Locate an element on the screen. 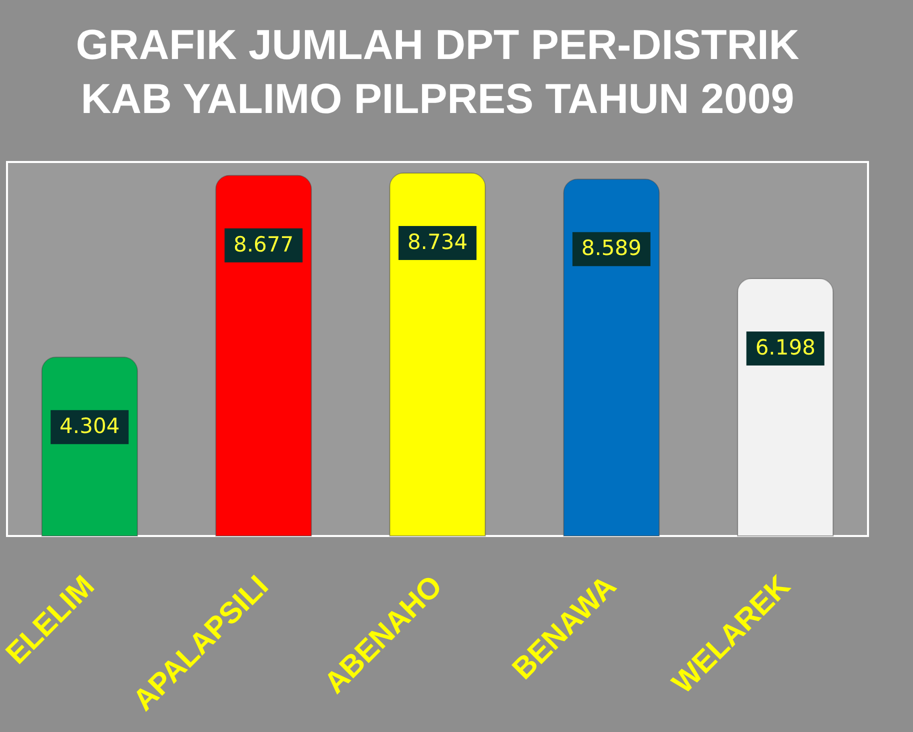 Image resolution: width=913 pixels, height=732 pixels. data-label: 4.304 is located at coordinates (90, 426).